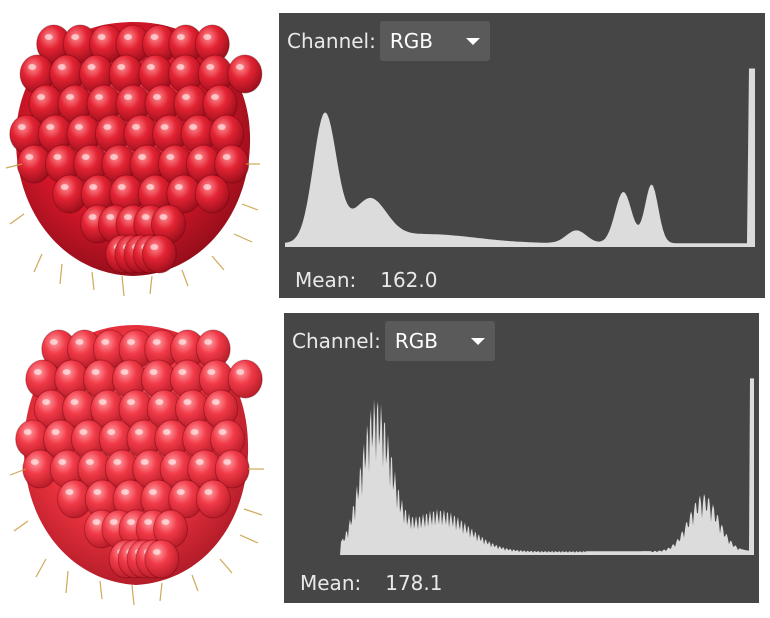  Describe the element at coordinates (134, 159) in the screenshot. I see `raspberry-image` at that location.